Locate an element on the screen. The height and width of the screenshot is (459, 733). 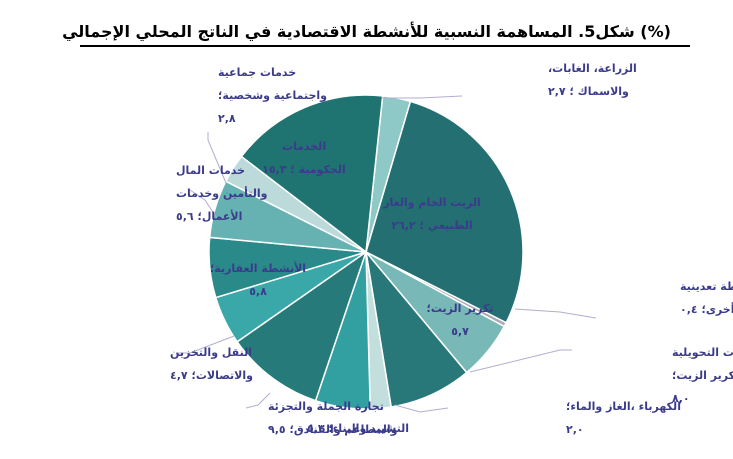
slice-label-line: أنشطة تعدينية is located at coordinates (706, 286).